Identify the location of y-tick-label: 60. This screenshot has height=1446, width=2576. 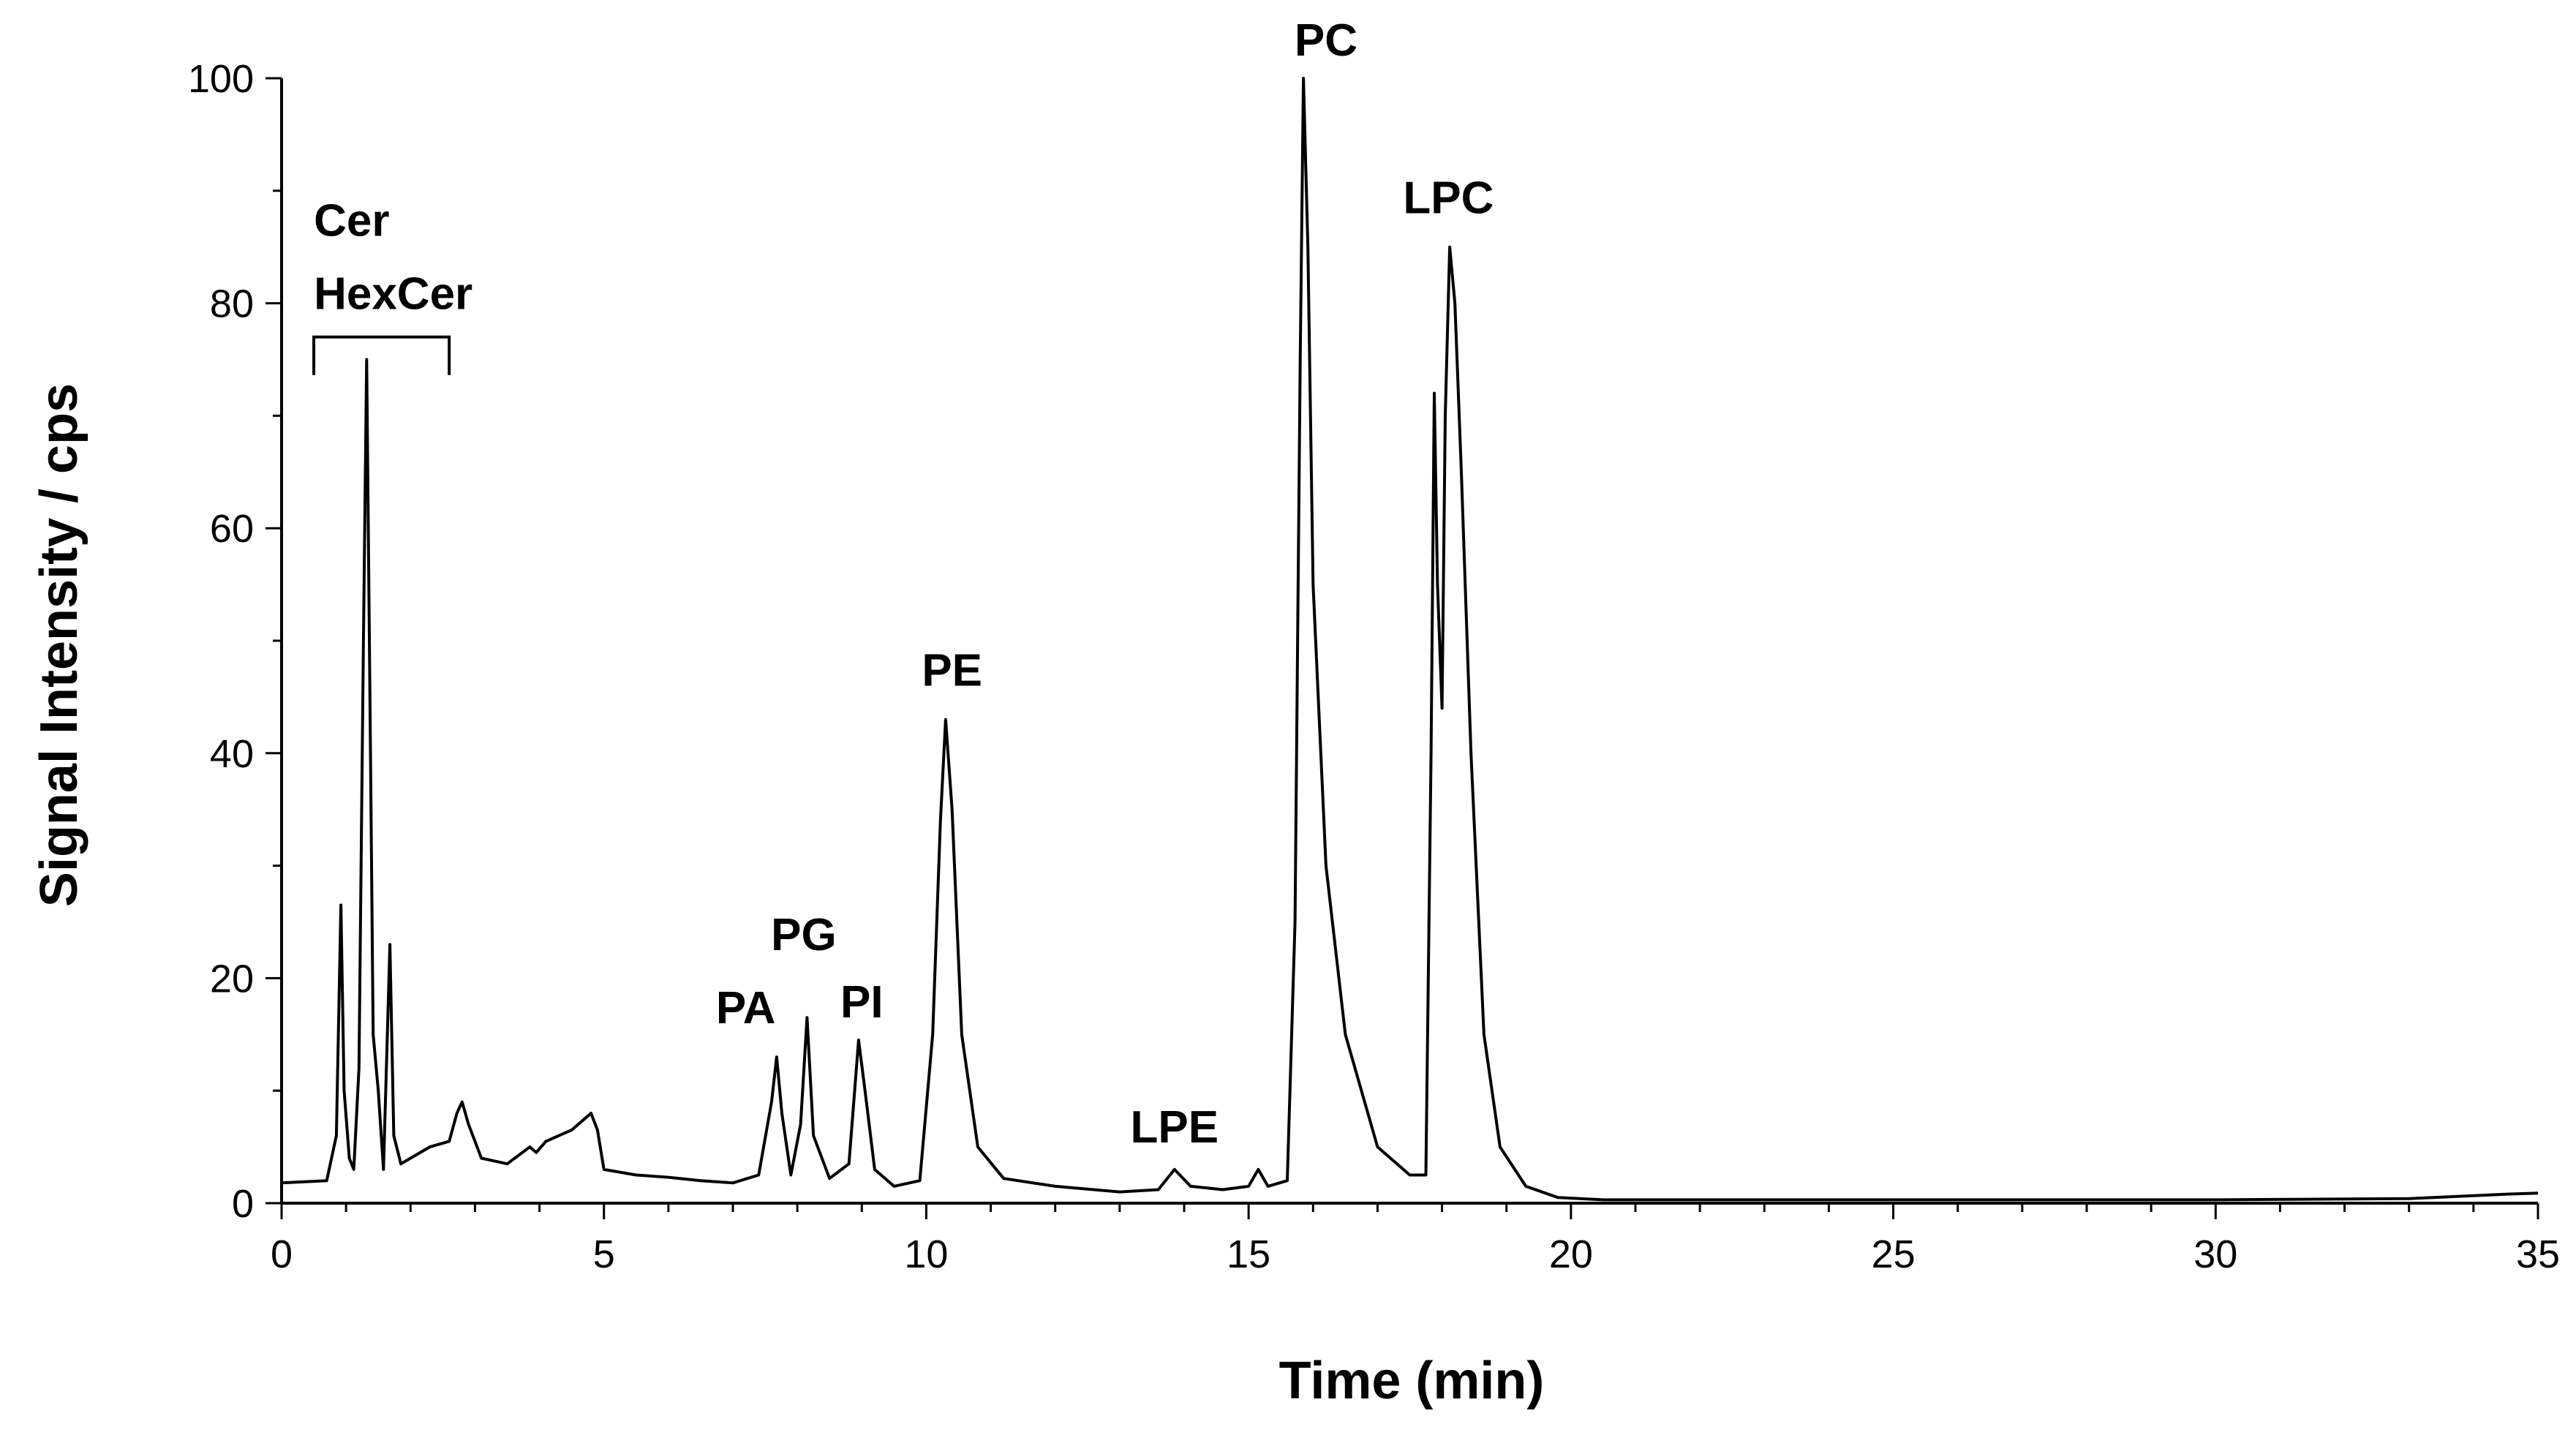
(232, 529).